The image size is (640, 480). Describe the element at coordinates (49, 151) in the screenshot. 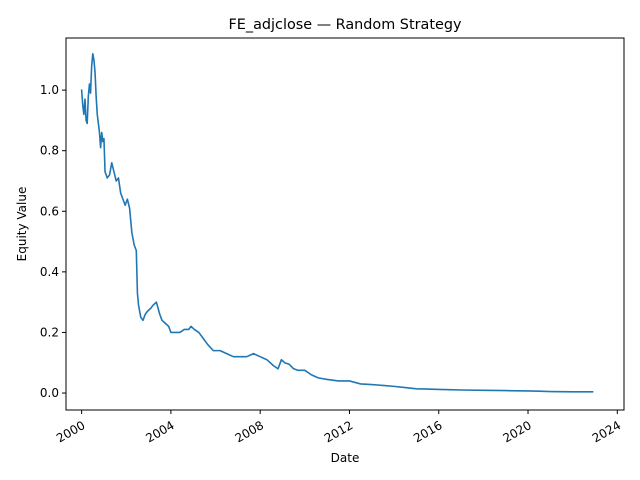

I see `y-tick-label: 0.8` at that location.